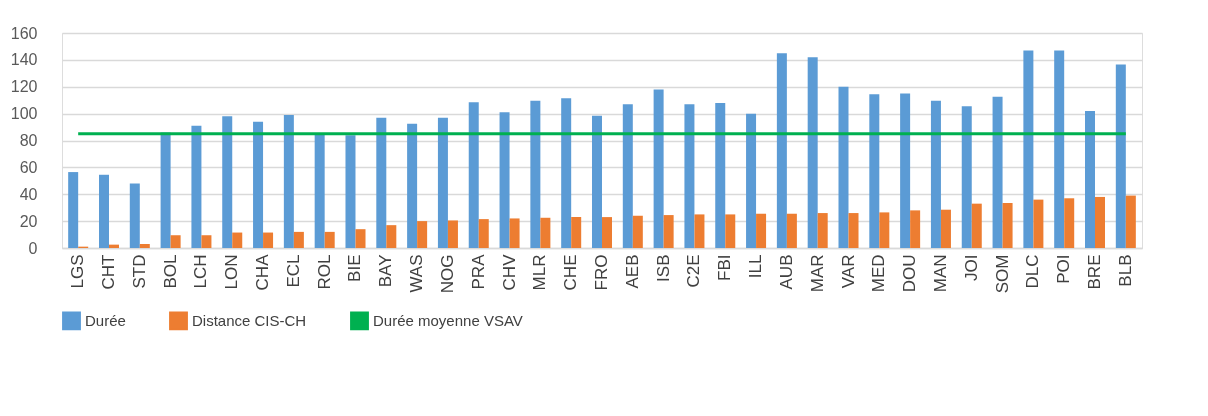 This screenshot has width=1208, height=416. What do you see at coordinates (509, 272) in the screenshot?
I see `x-tick-label: CHV` at bounding box center [509, 272].